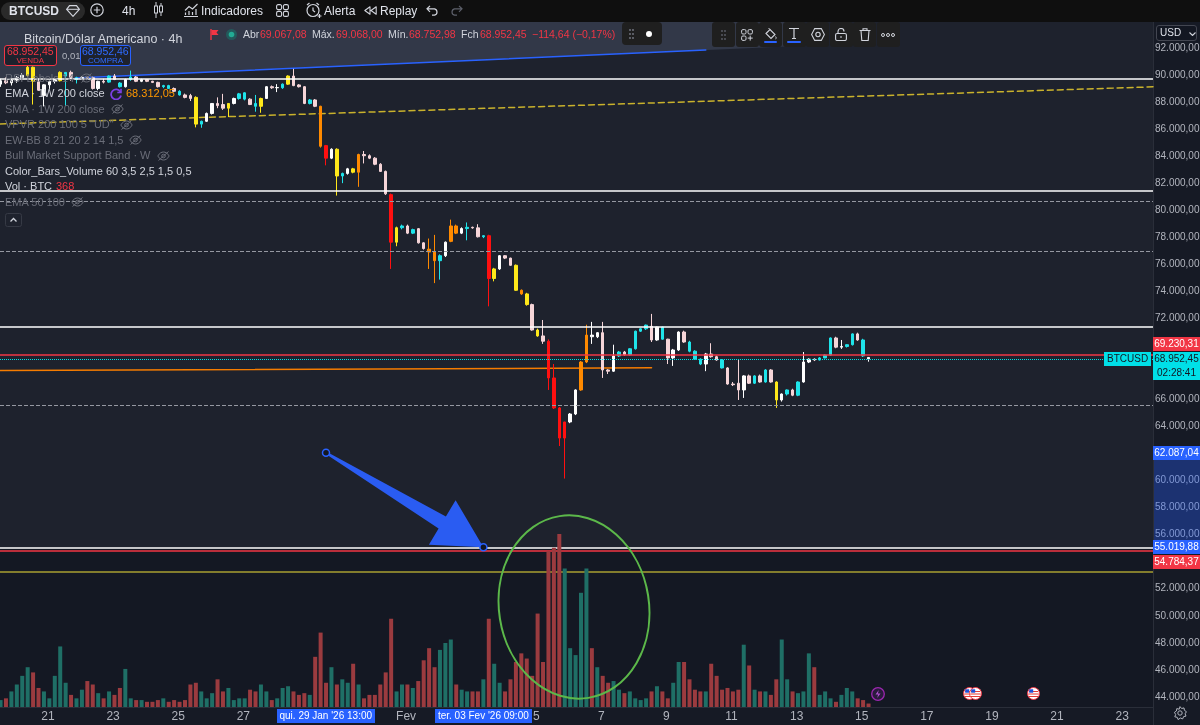  What do you see at coordinates (113, 716) in the screenshot?
I see `x-tick-label: 23` at bounding box center [113, 716].